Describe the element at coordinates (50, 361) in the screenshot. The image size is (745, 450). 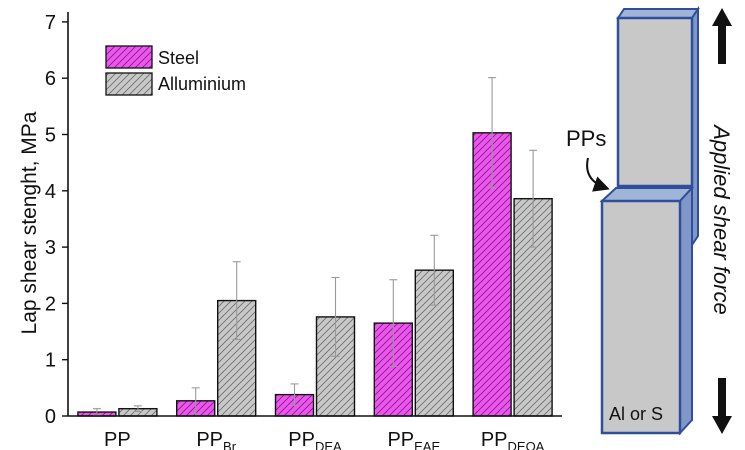
I see `y-tick-label: 1` at that location.